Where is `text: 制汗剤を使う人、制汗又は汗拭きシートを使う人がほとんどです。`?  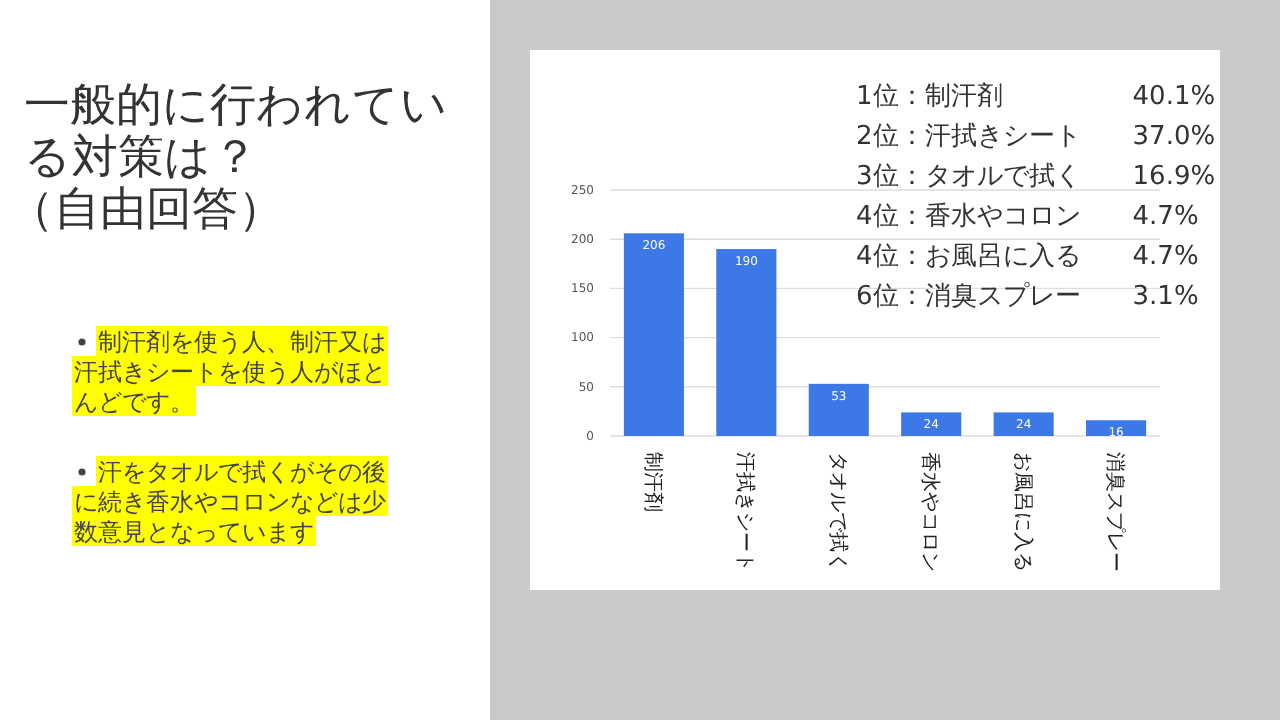 text: 制汗剤を使う人、制汗又は汗拭きシートを使う人がほとんどです。 is located at coordinates (230, 372).